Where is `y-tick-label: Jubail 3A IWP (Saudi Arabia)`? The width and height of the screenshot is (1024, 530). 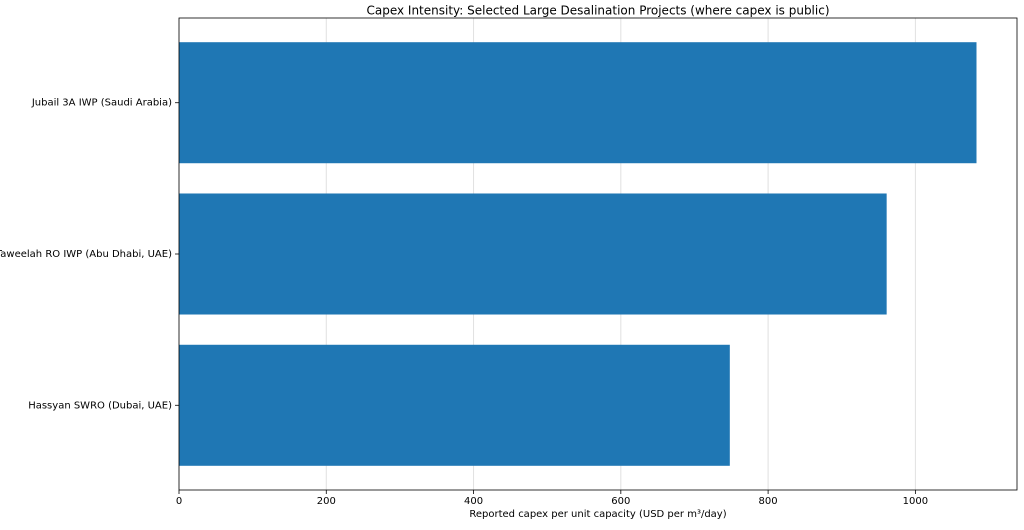 y-tick-label: Jubail 3A IWP (Saudi Arabia) is located at coordinates (101, 103).